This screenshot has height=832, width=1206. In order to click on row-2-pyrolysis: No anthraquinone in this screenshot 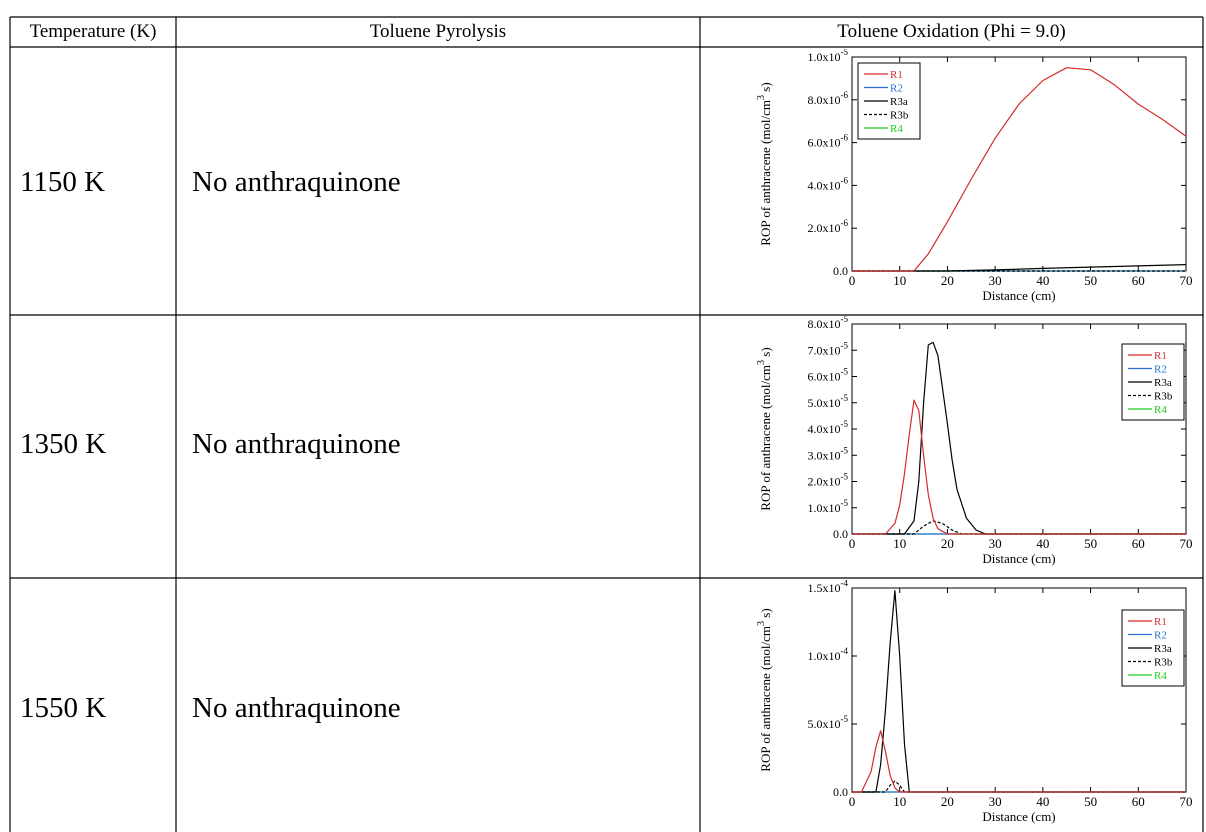, I will do `click(296, 444)`.